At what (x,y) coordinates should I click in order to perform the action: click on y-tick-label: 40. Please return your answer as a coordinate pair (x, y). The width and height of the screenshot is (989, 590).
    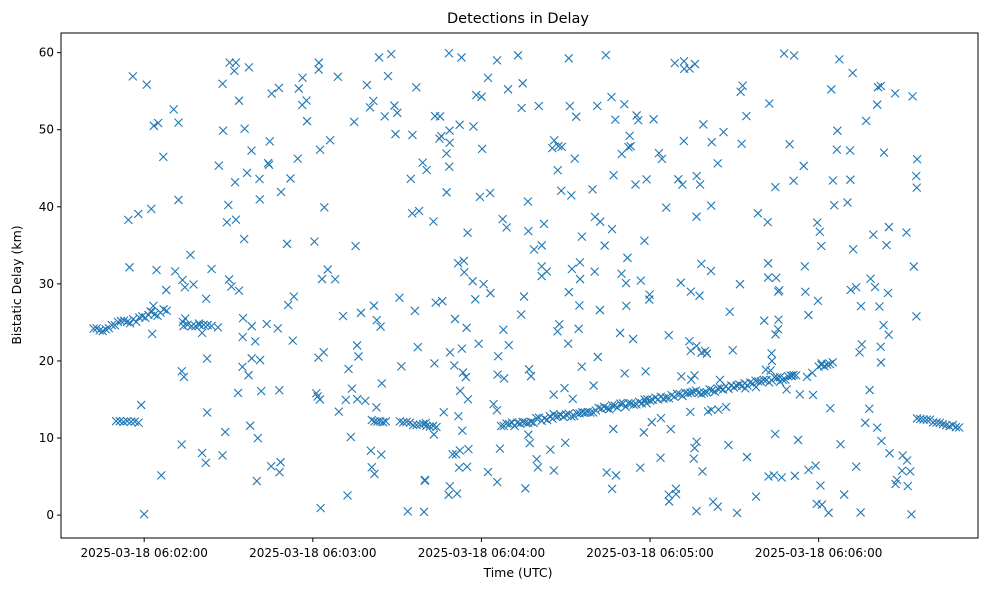
    Looking at the image, I should click on (46, 207).